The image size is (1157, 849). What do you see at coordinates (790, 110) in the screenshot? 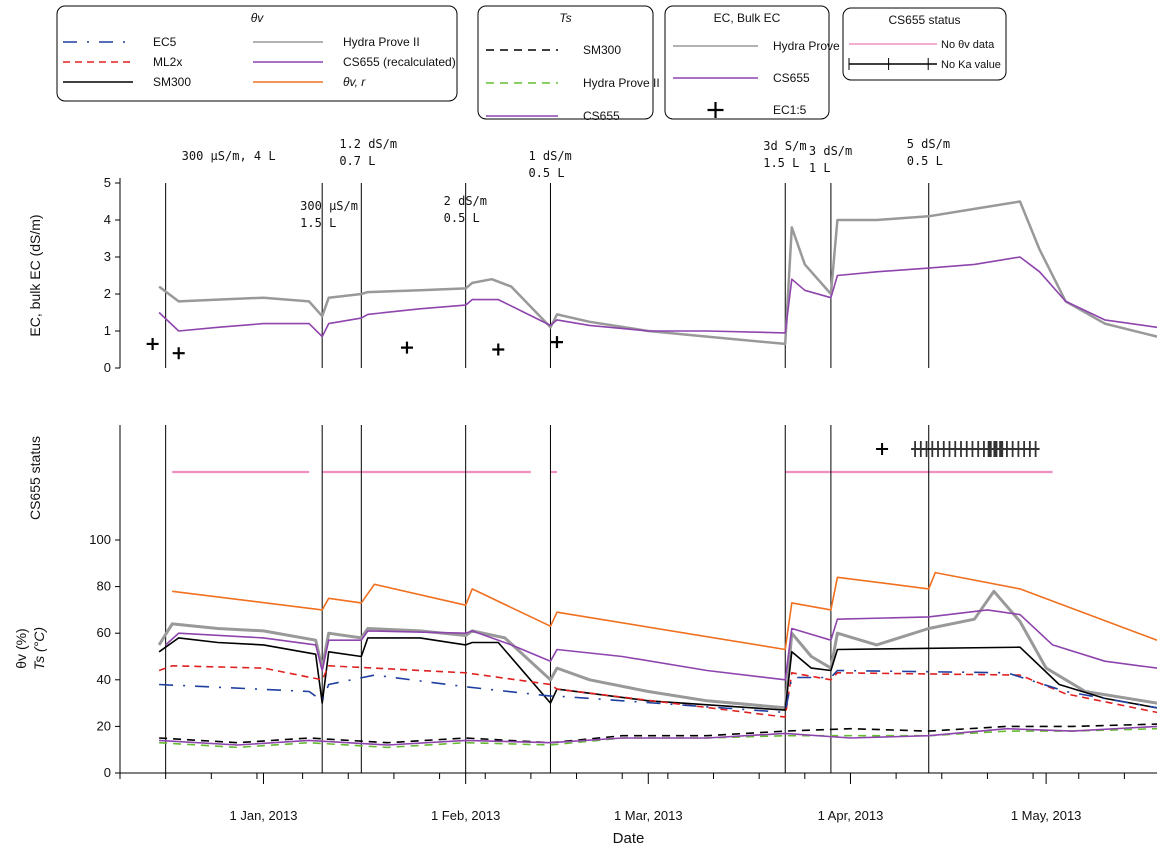
I see `legend-entry: EC1:5` at bounding box center [790, 110].